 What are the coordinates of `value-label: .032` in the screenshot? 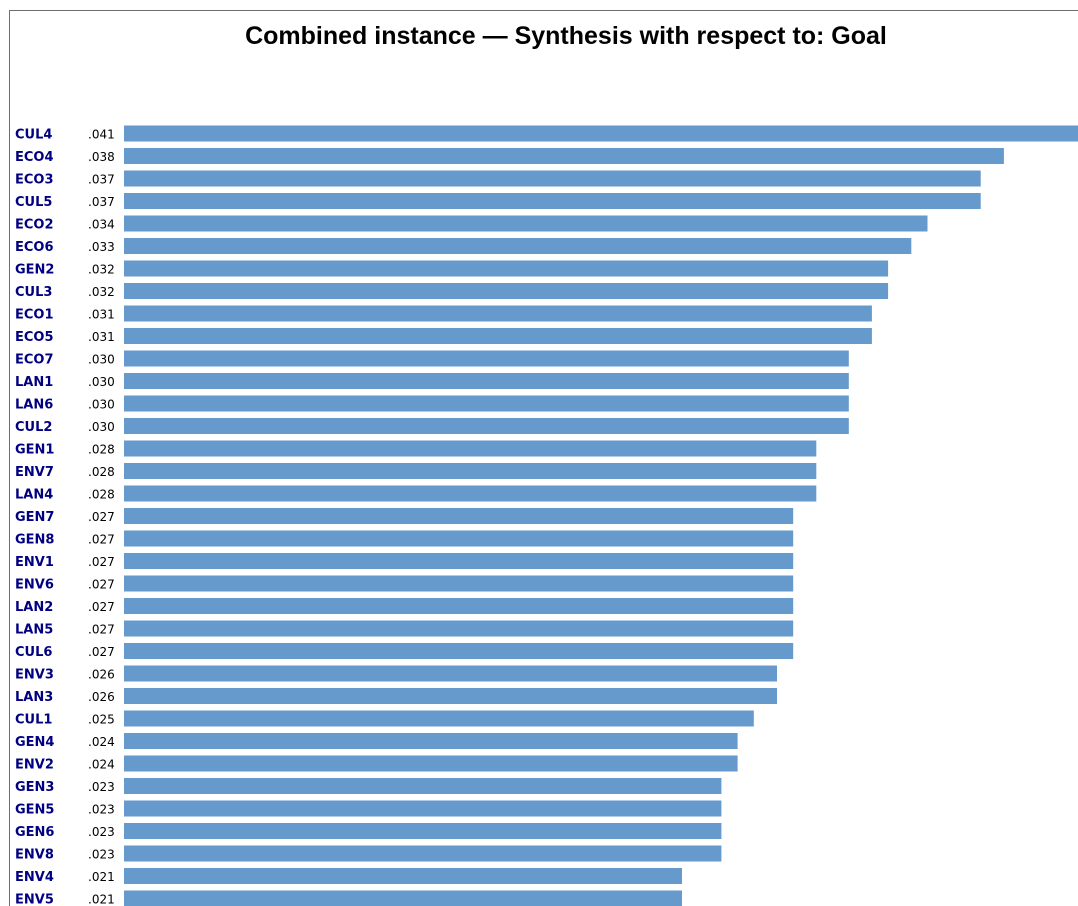 It's located at (101, 270).